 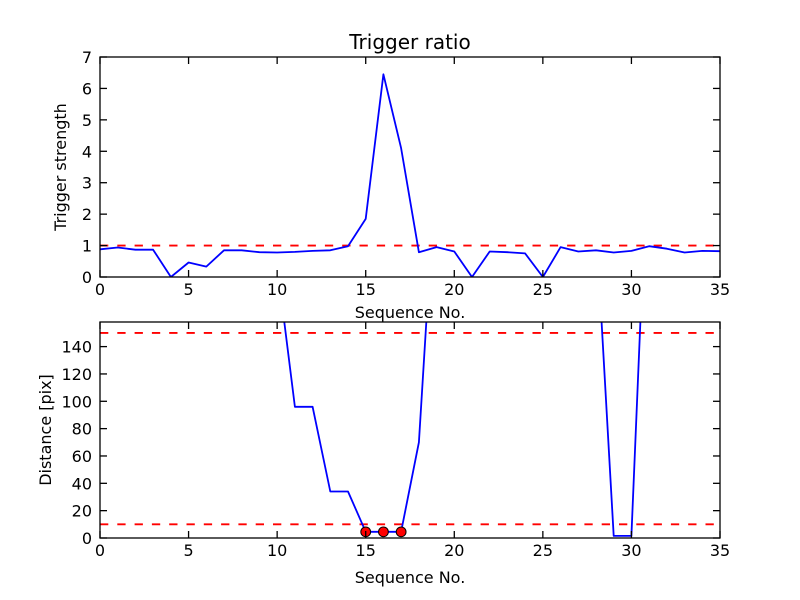 I want to click on distance-yaxis-label: Distance [pix], so click(x=45, y=430).